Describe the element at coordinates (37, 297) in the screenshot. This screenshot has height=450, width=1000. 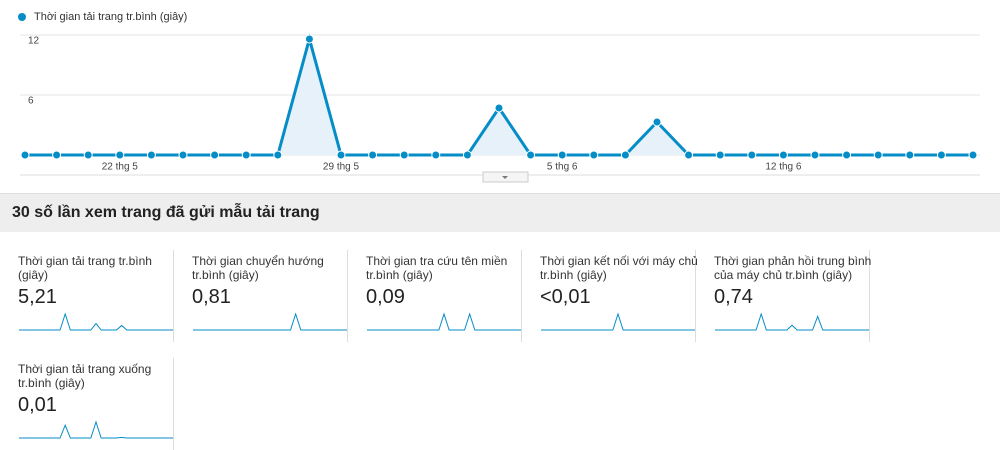
I see `metric-value: 5,21` at that location.